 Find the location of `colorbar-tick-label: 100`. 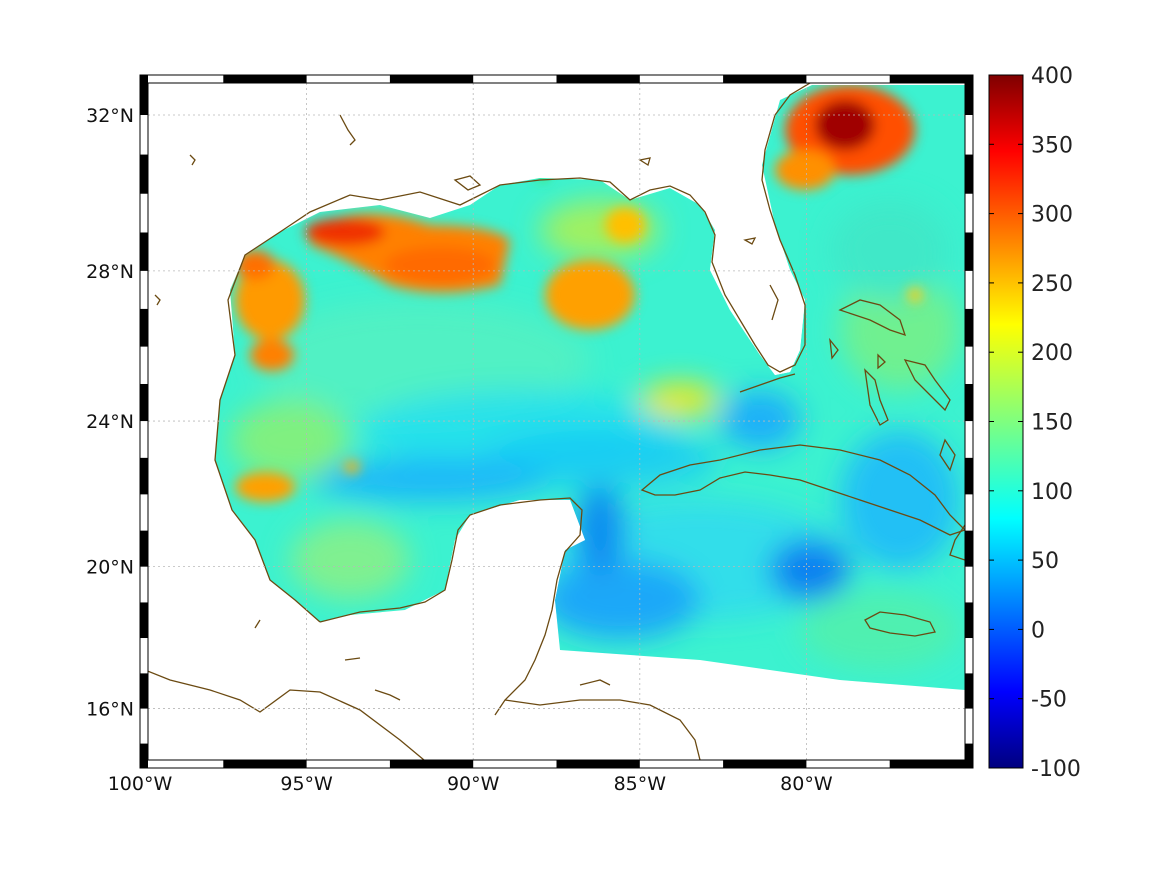

colorbar-tick-label: 100 is located at coordinates (1052, 492).